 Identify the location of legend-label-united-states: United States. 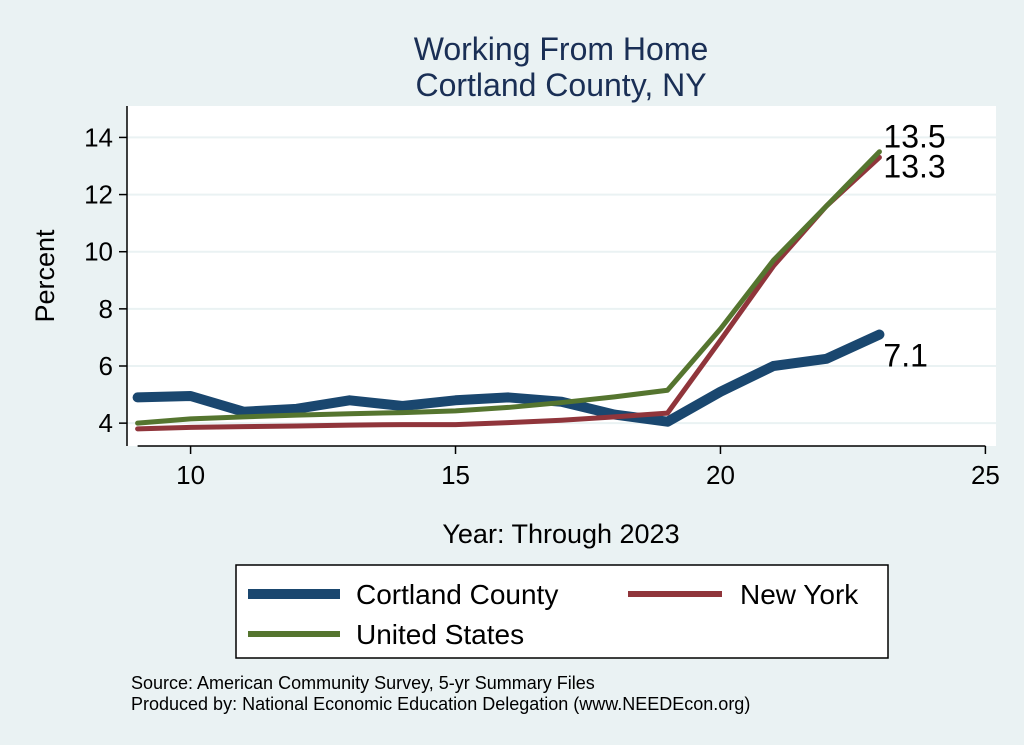
(440, 634).